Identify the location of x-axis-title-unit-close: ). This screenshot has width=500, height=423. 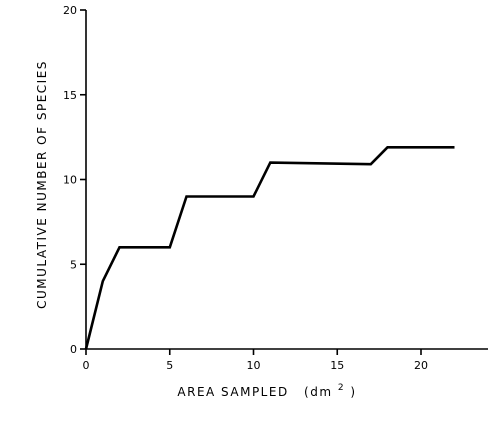
(353, 392).